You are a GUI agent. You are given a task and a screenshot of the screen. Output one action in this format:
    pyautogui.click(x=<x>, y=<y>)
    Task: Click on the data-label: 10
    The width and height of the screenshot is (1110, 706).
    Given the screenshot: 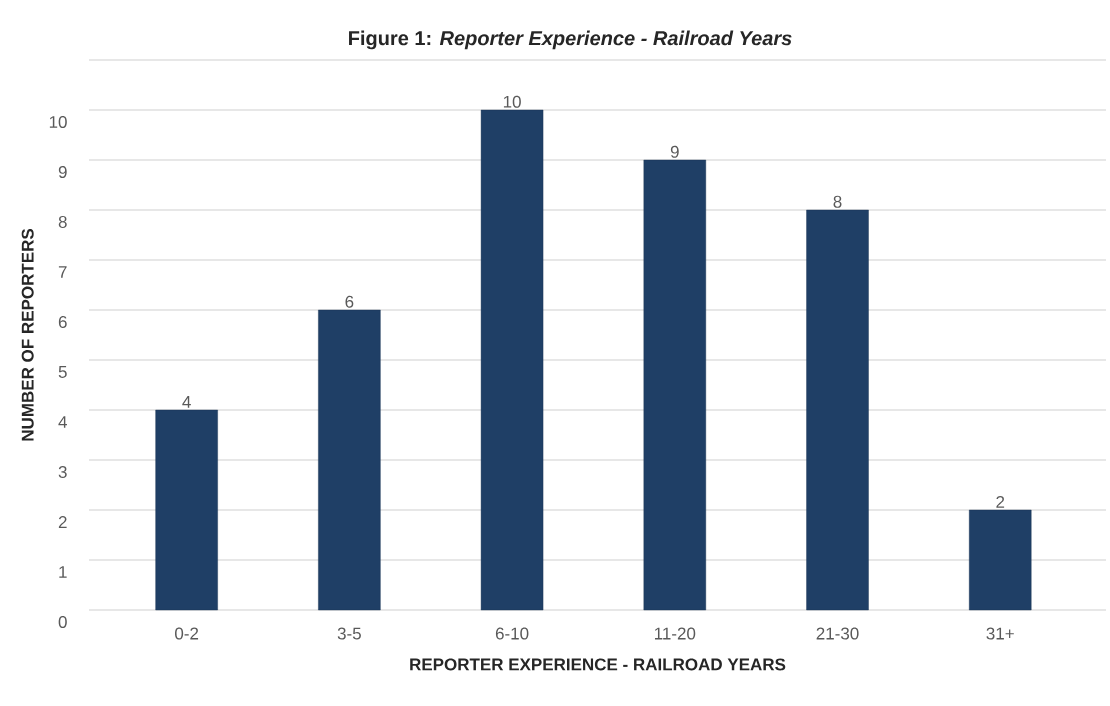 What is the action you would take?
    pyautogui.click(x=512, y=101)
    